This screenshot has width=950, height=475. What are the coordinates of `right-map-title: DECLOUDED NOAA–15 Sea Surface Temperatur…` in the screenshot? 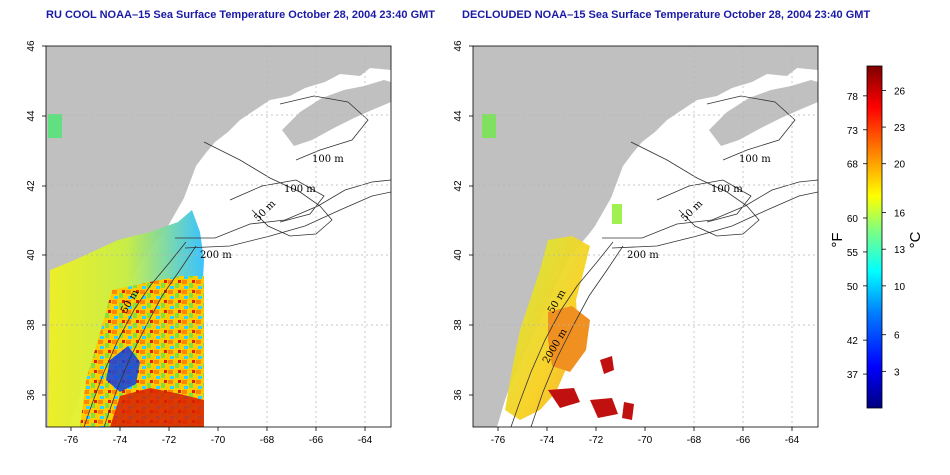 It's located at (666, 15).